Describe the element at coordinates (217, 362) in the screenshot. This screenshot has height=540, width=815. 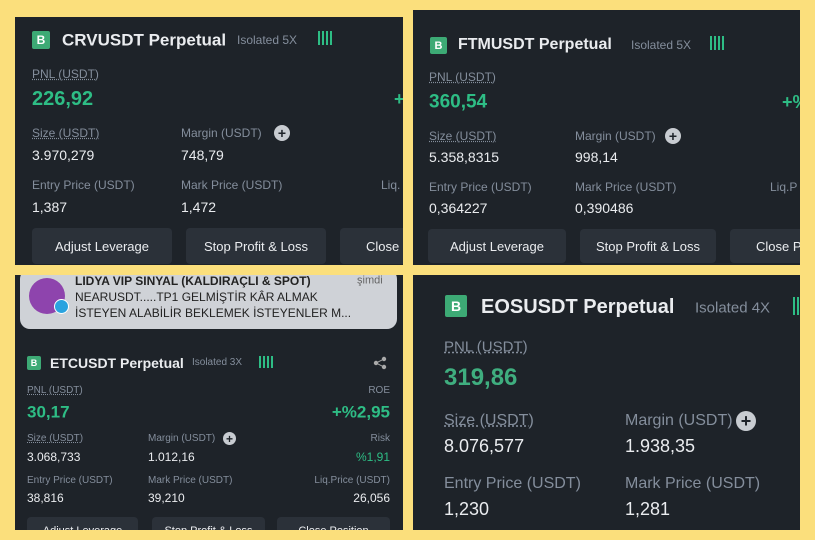
I see `mode: Isolated 3X` at that location.